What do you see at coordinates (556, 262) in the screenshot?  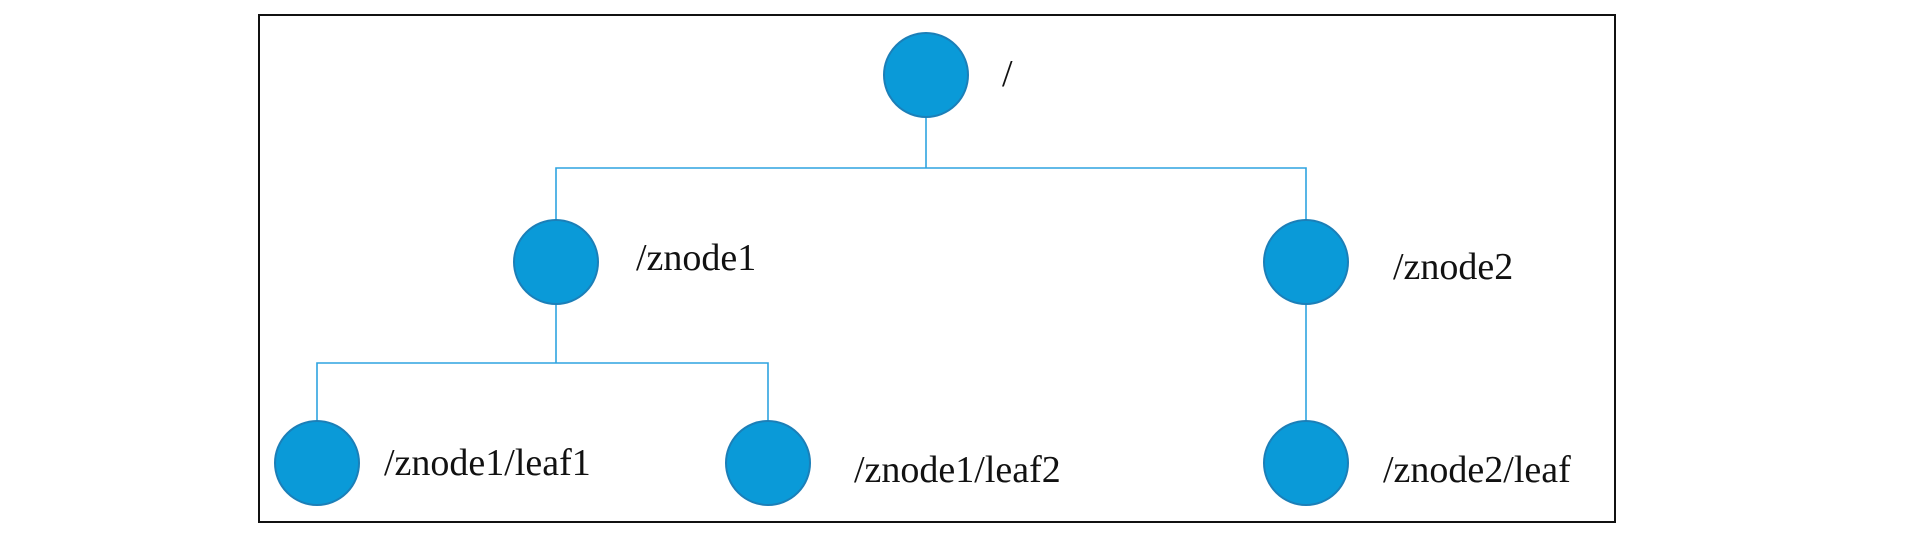 I see `node-znode1` at bounding box center [556, 262].